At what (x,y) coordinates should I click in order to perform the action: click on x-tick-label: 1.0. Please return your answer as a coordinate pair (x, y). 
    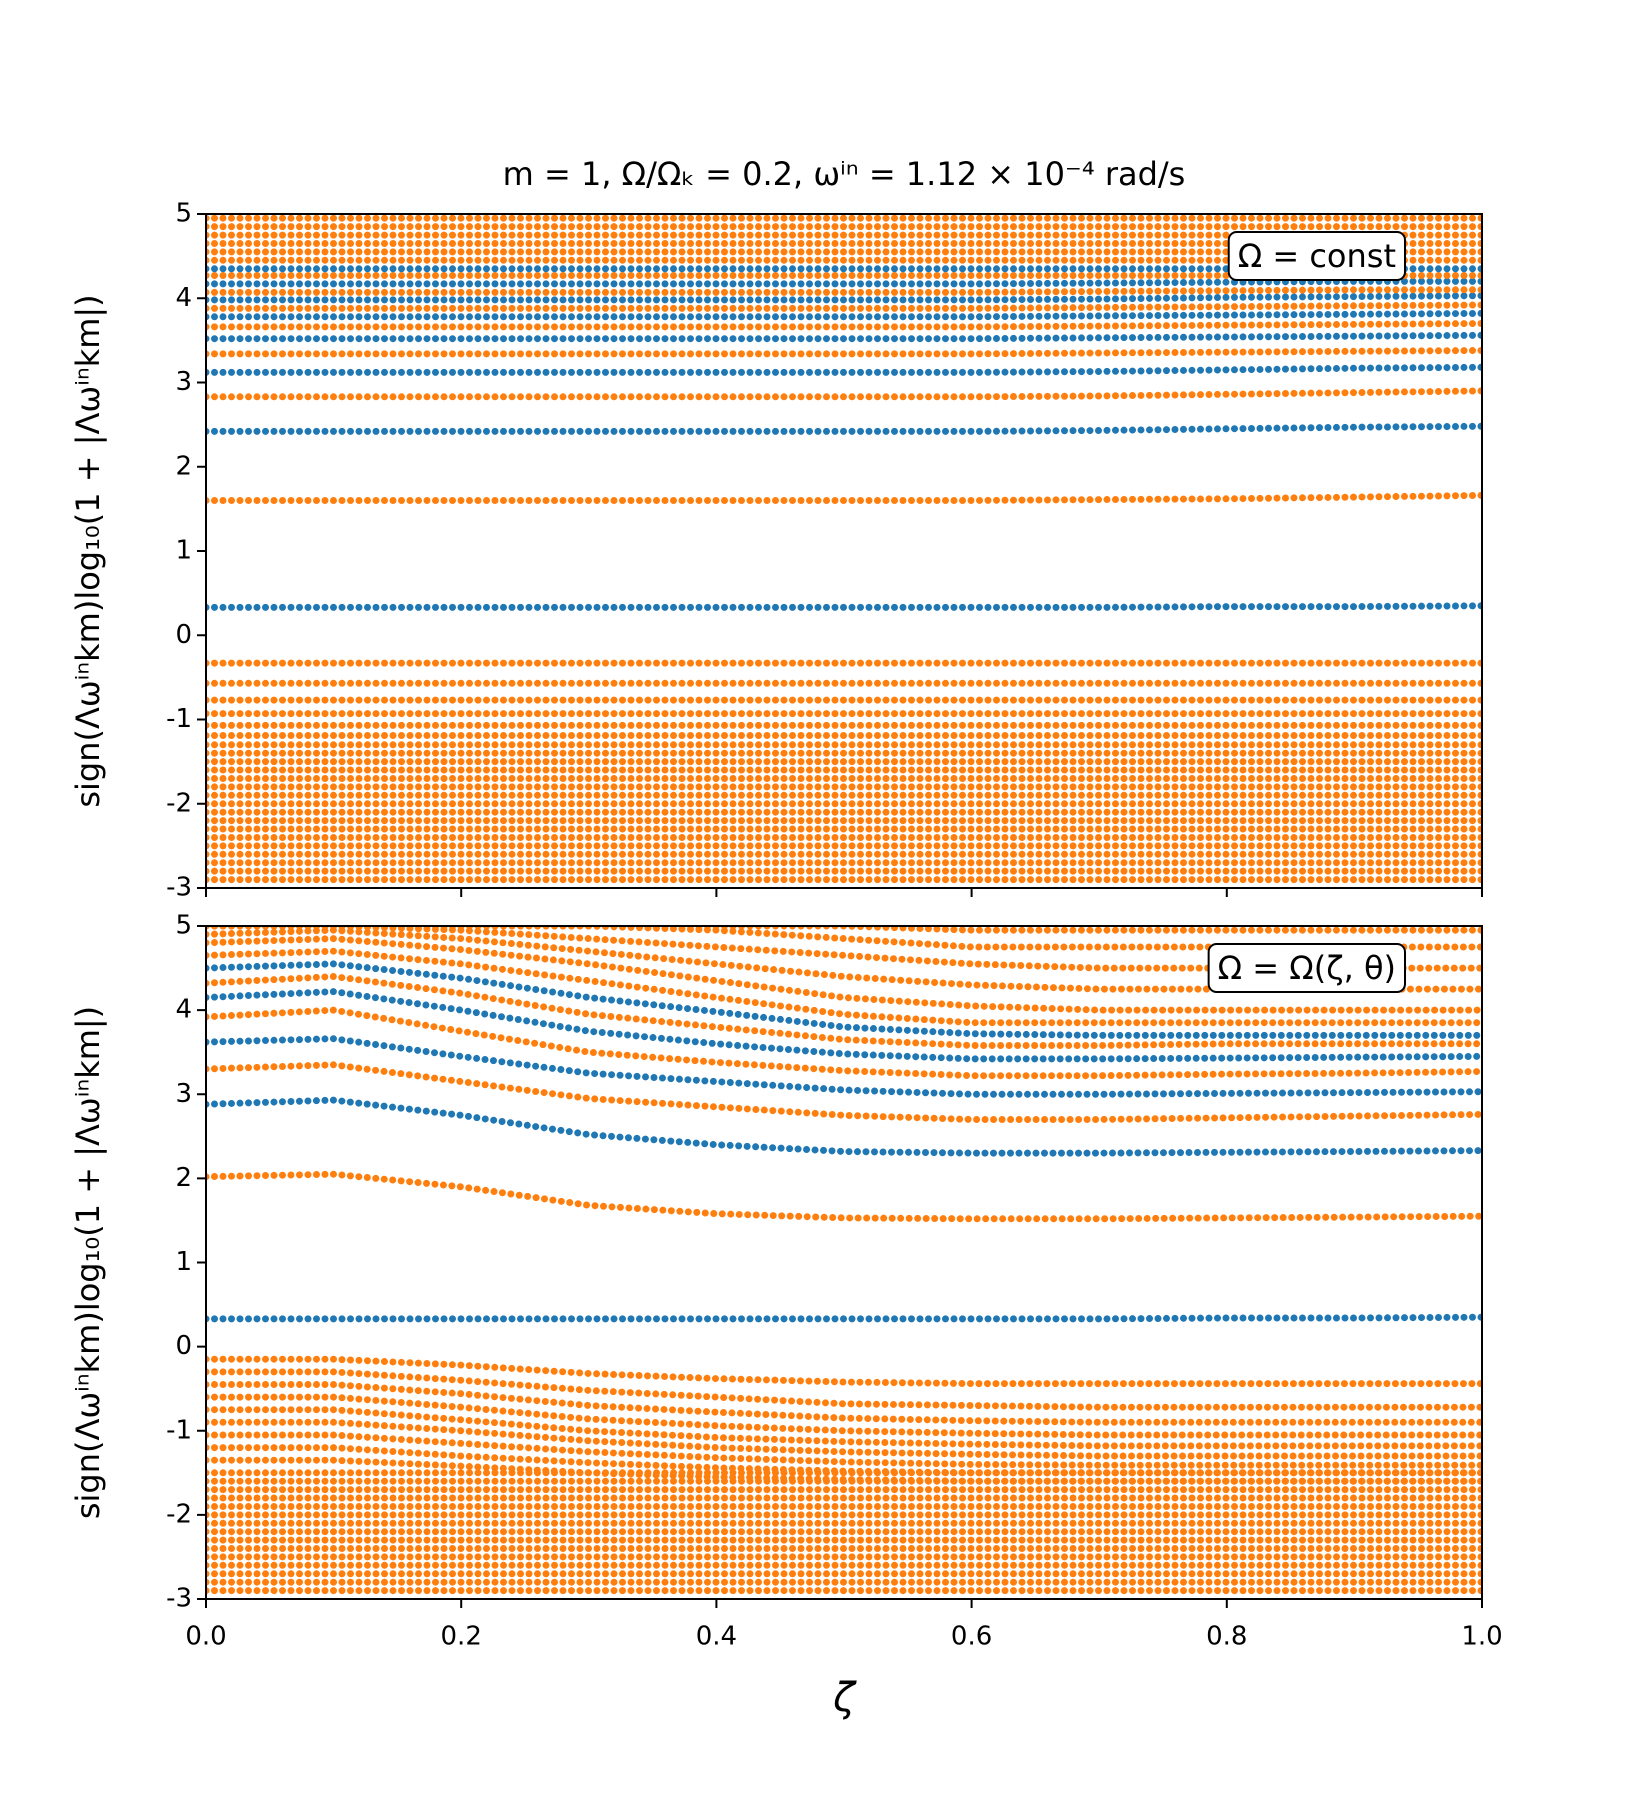
    Looking at the image, I should click on (1481, 1637).